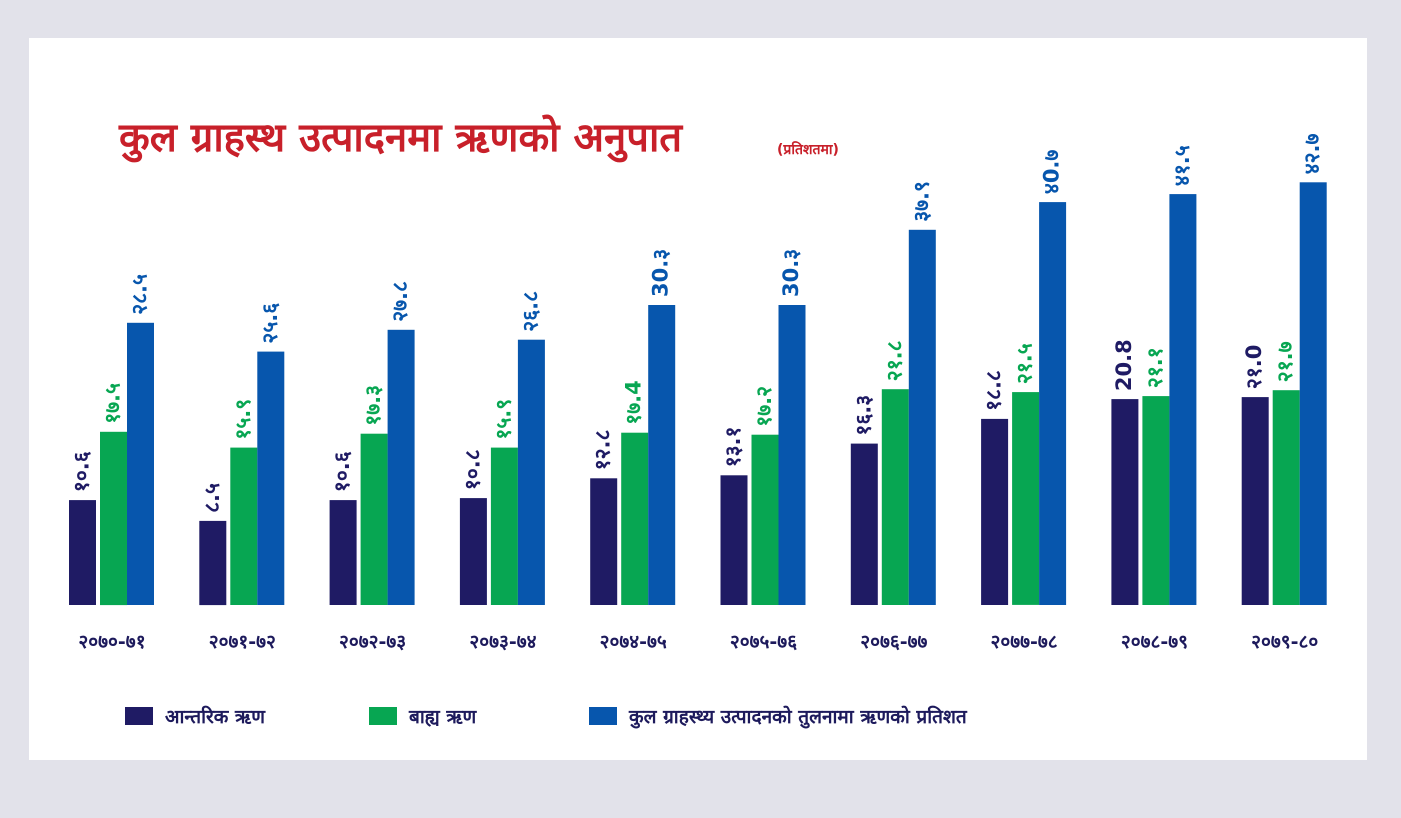  I want to click on value-label-1-1: १०.६, so click(82, 471).